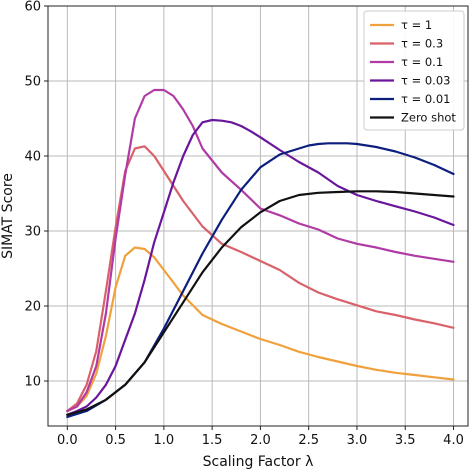 This screenshot has width=474, height=470. Describe the element at coordinates (357, 440) in the screenshot. I see `x-tick-label: 3.0` at that location.